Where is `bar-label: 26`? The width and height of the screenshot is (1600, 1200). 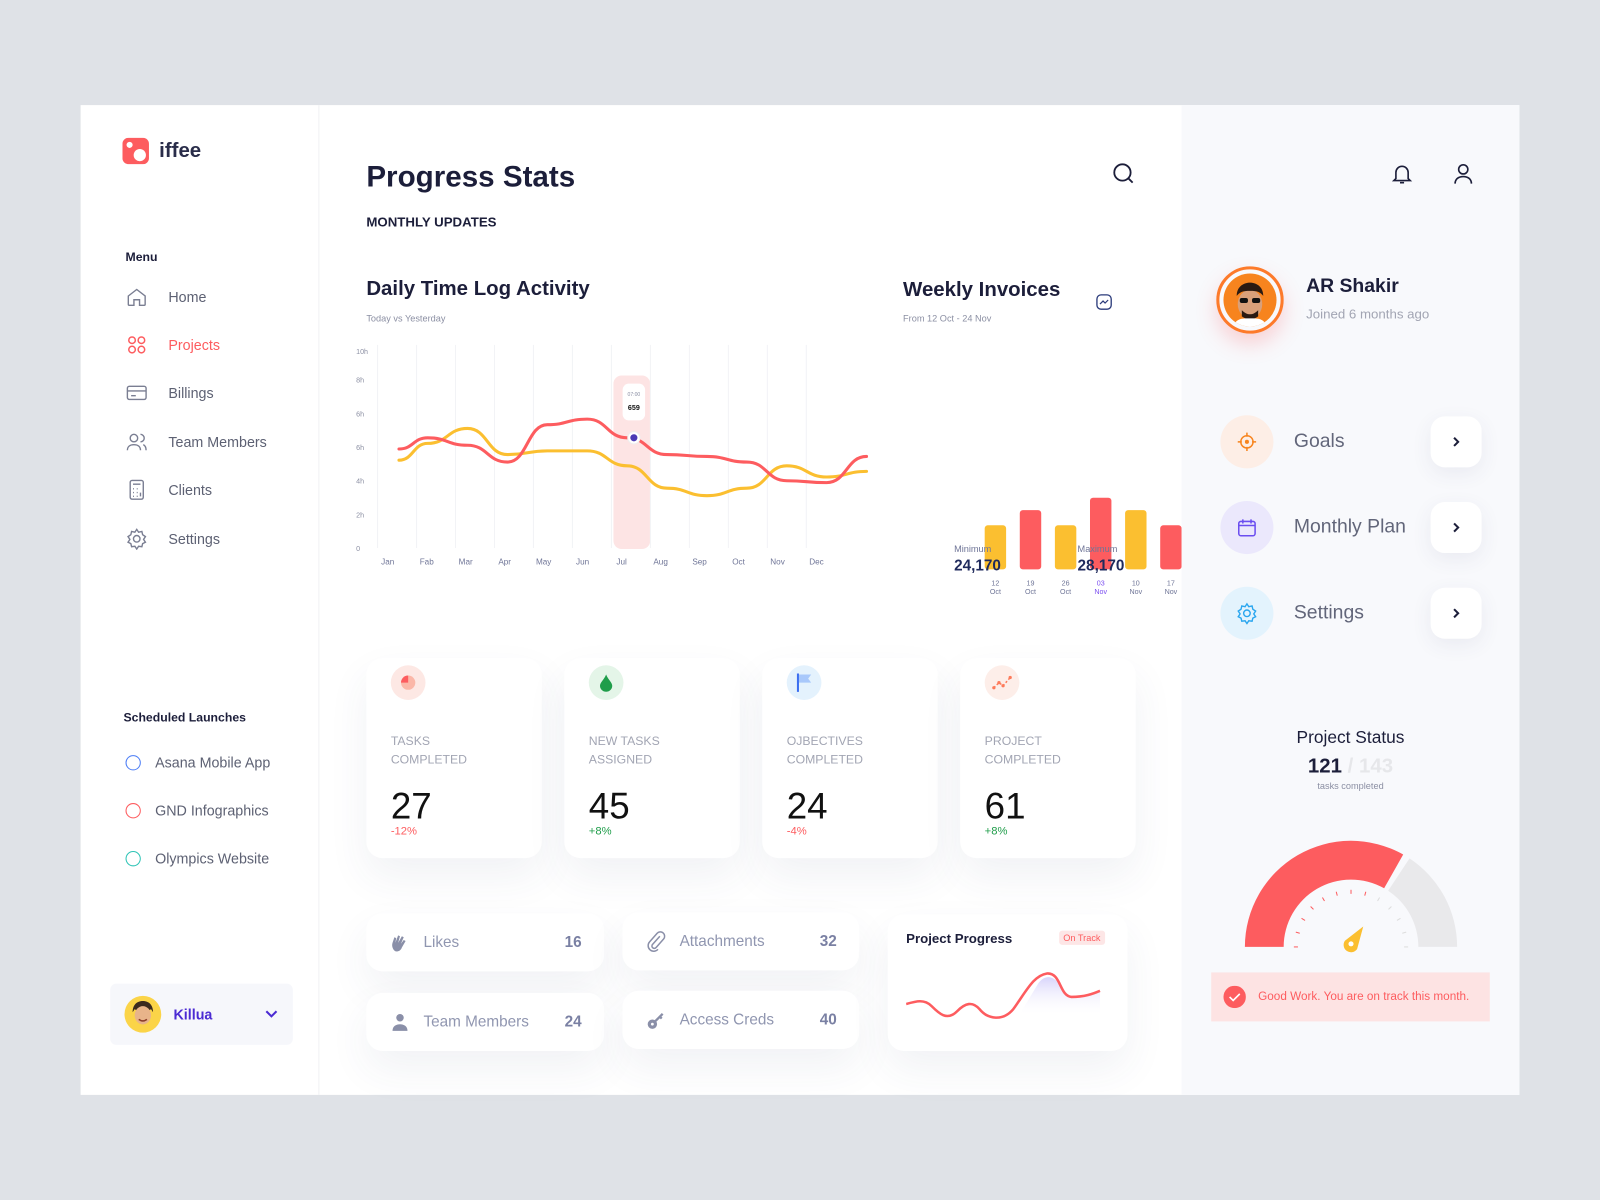
bar-label: 26 is located at coordinates (1066, 584).